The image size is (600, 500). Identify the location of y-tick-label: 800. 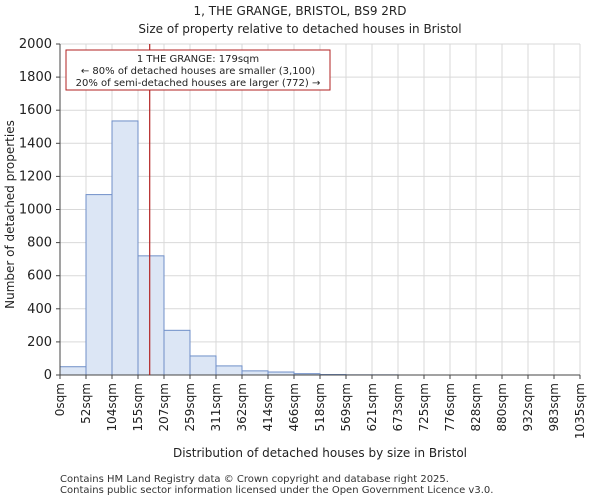
(39, 243).